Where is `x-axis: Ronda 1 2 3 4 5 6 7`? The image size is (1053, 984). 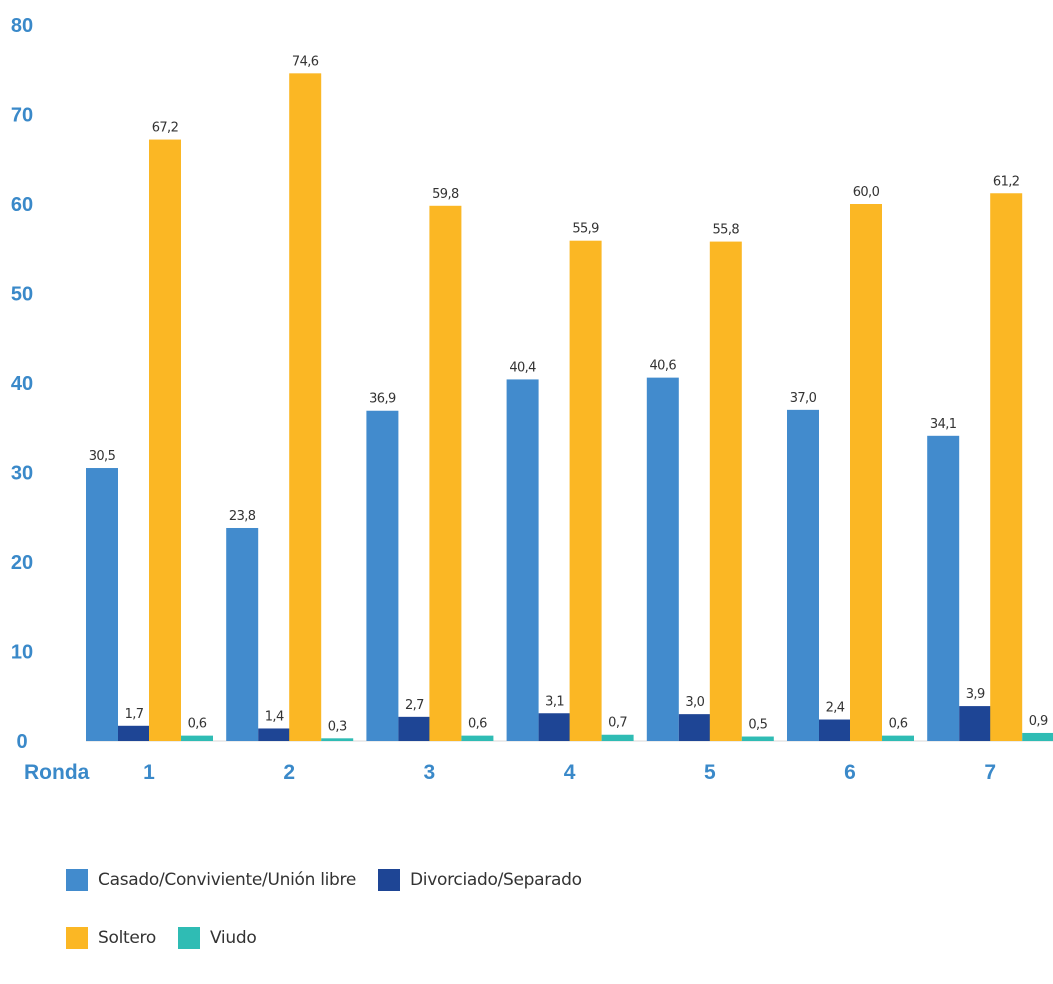 x-axis: Ronda 1 2 3 4 5 6 7 is located at coordinates (510, 772).